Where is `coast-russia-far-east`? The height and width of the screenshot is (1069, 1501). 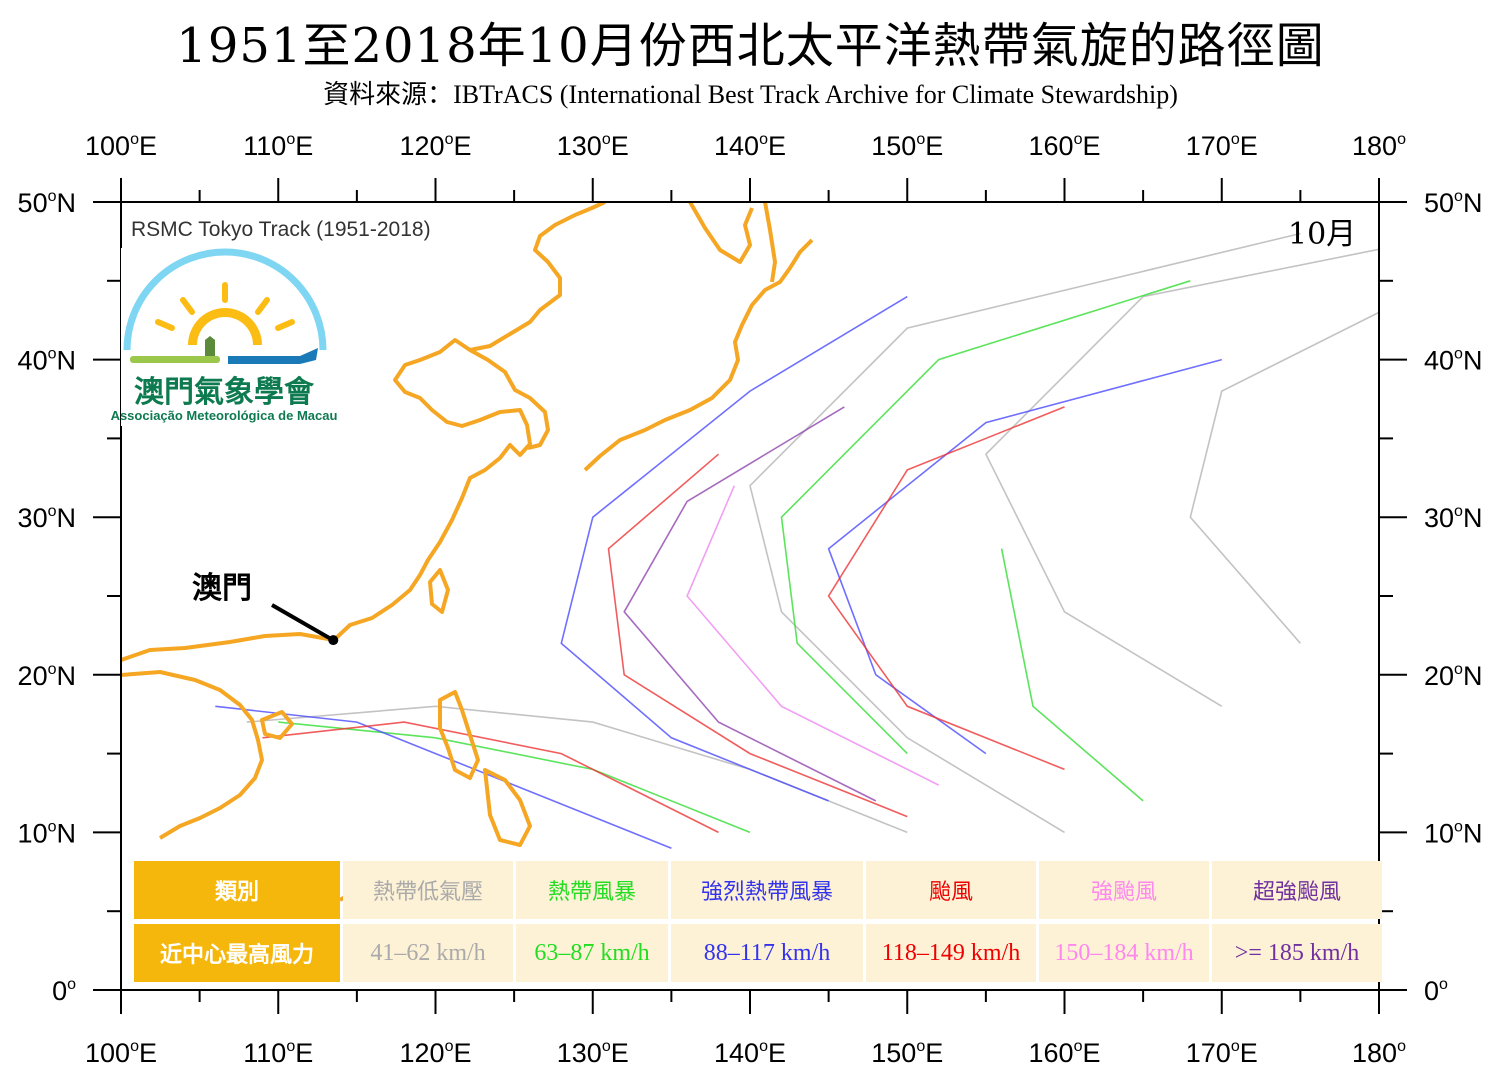
coast-russia-far-east is located at coordinates (721, 233).